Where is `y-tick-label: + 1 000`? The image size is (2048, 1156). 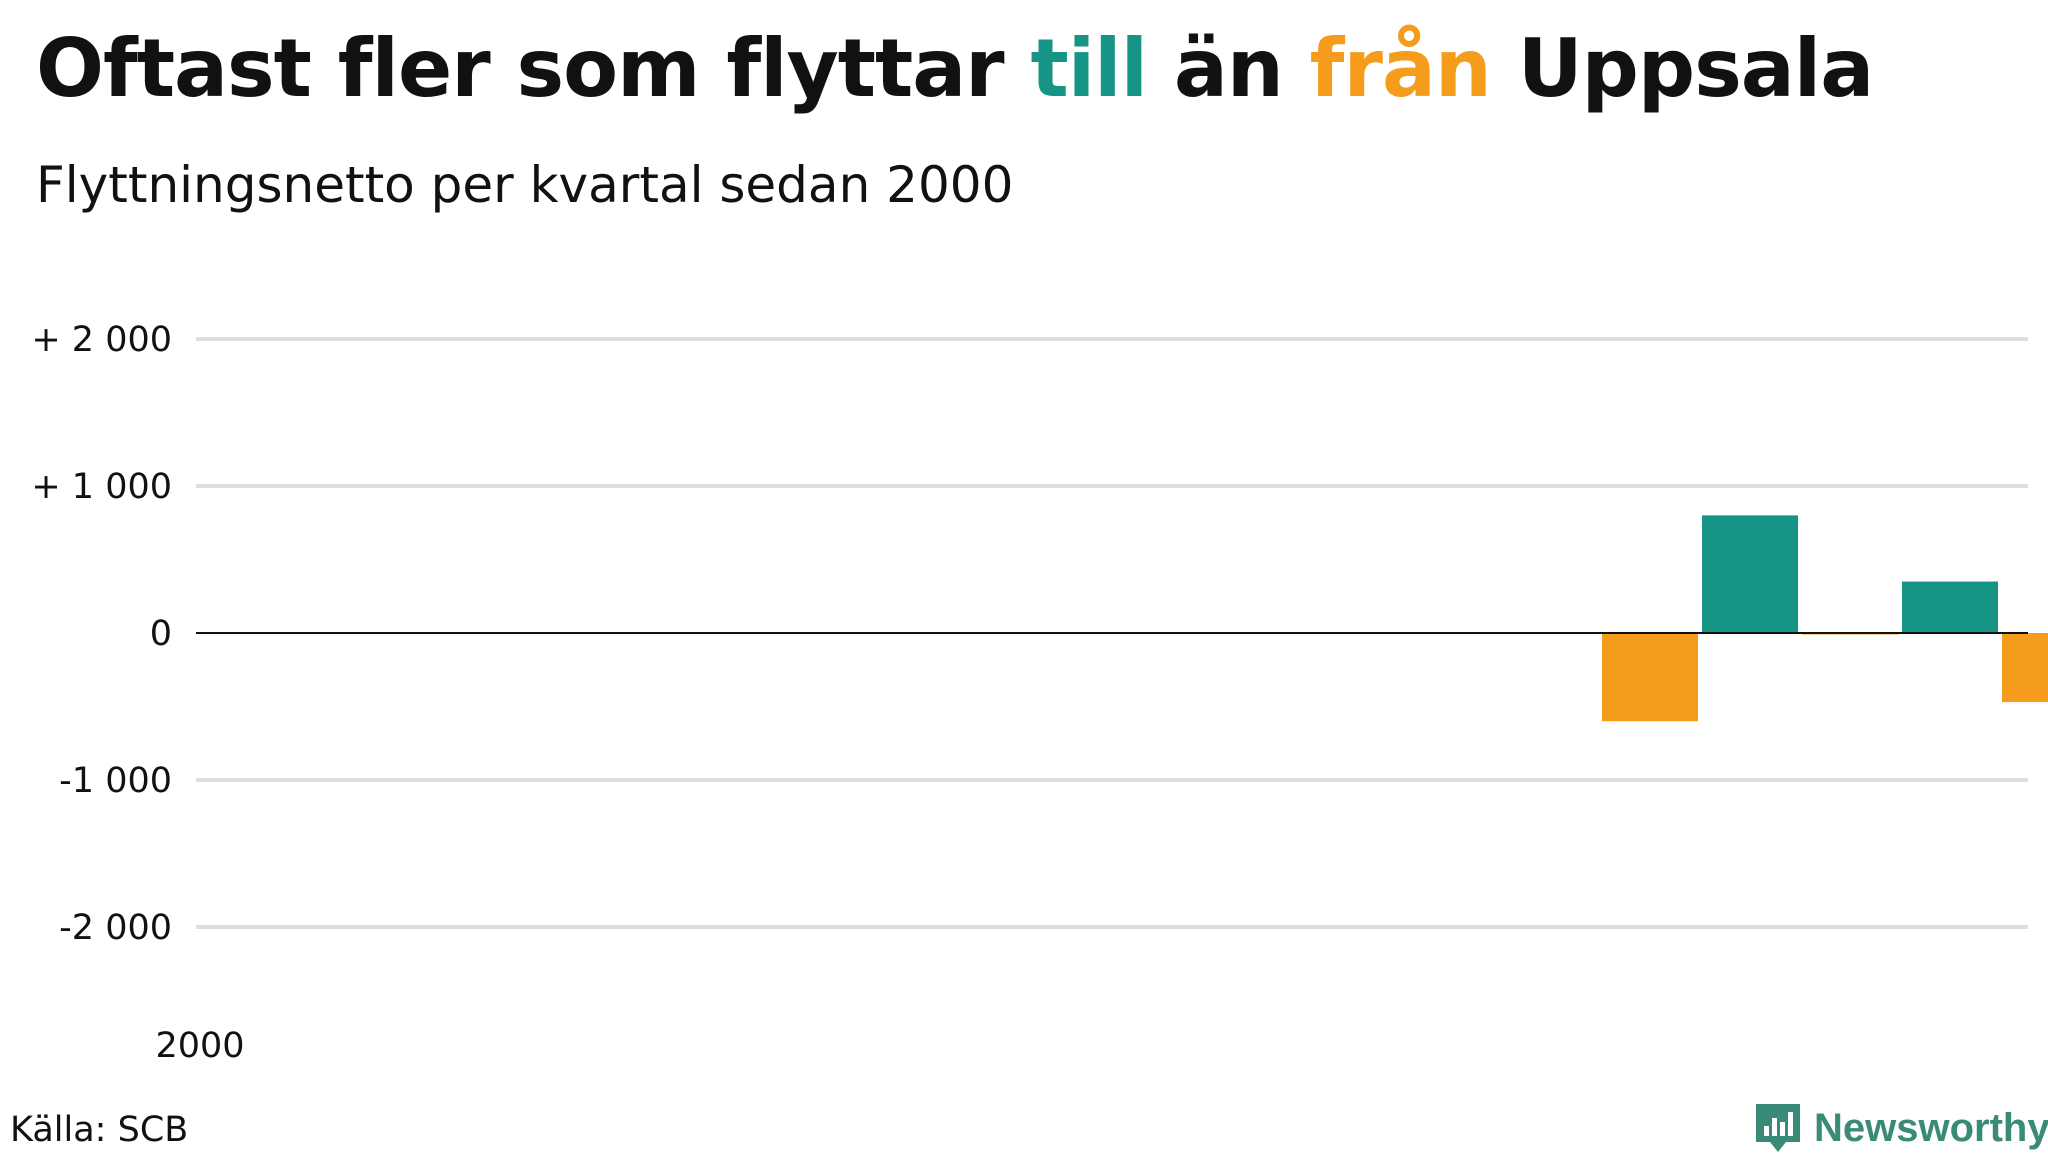
y-tick-label: + 1 000 is located at coordinates (101, 487).